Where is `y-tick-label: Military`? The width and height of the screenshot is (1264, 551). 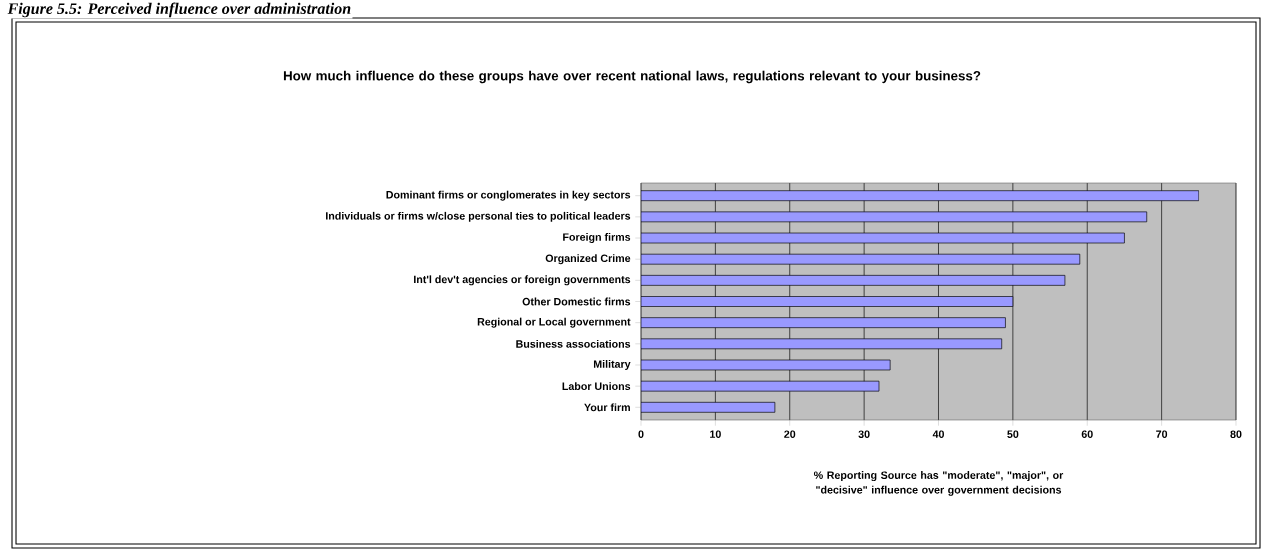
y-tick-label: Military is located at coordinates (612, 365).